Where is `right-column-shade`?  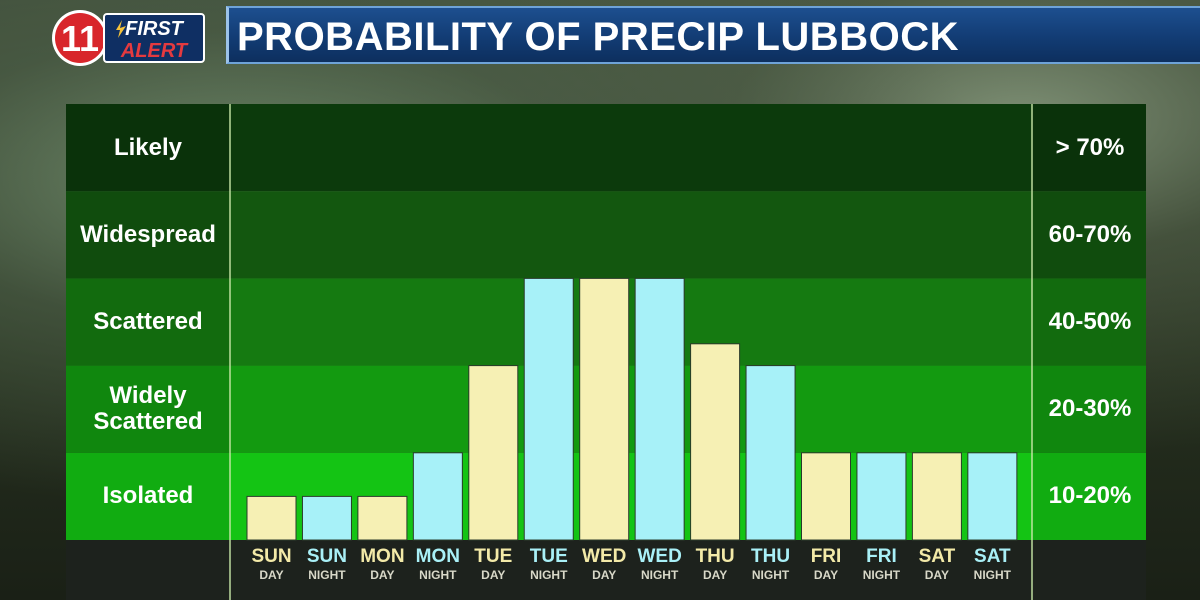 right-column-shade is located at coordinates (1089, 322).